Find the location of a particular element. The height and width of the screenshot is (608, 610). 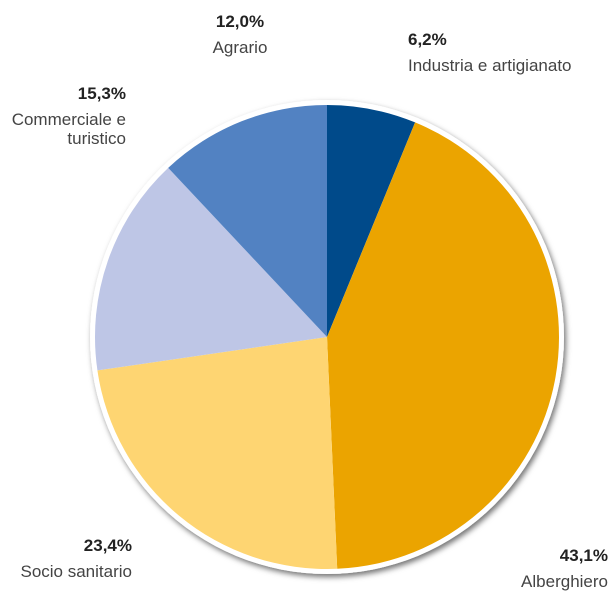

percent-label: 6,2% is located at coordinates (427, 39).